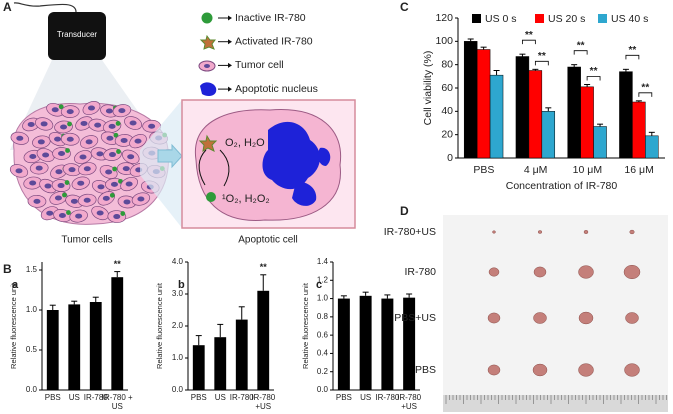  What do you see at coordinates (638, 170) in the screenshot?
I see `x-tick-label: 16 μM` at bounding box center [638, 170].